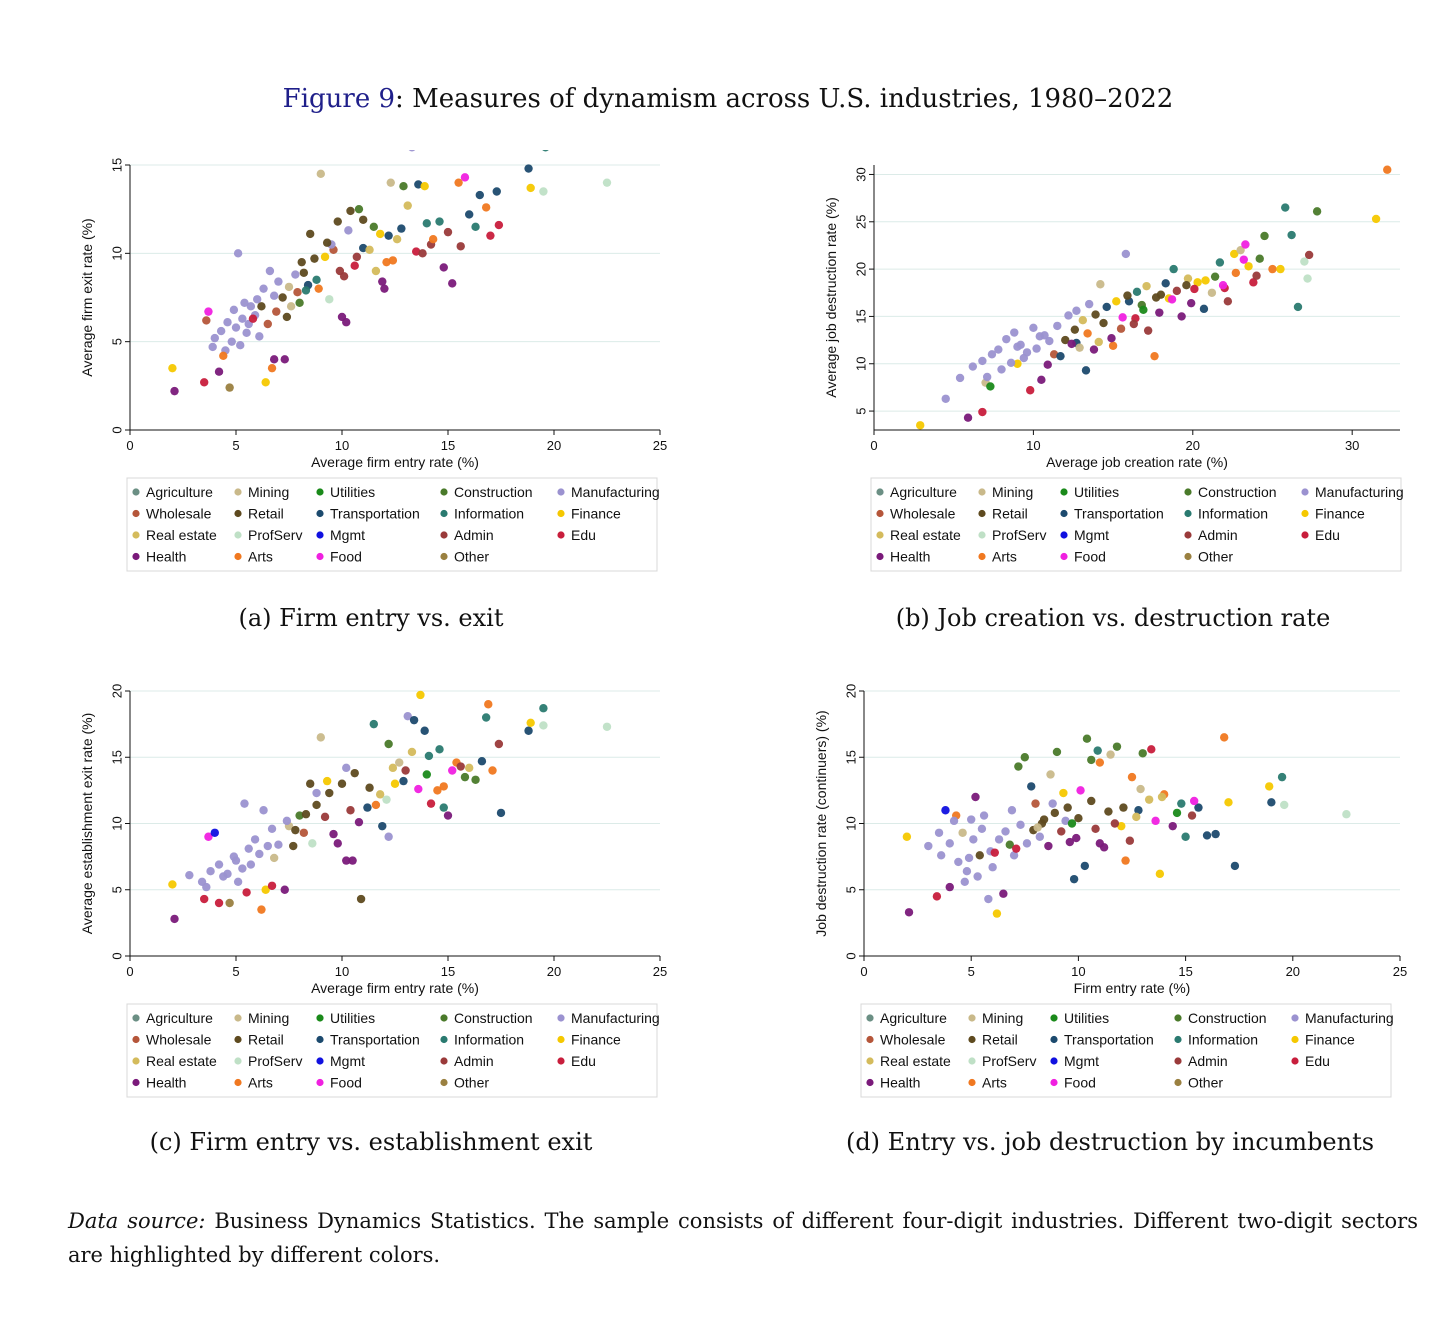  What do you see at coordinates (471, 557) in the screenshot?
I see `legend-label: Other` at bounding box center [471, 557].